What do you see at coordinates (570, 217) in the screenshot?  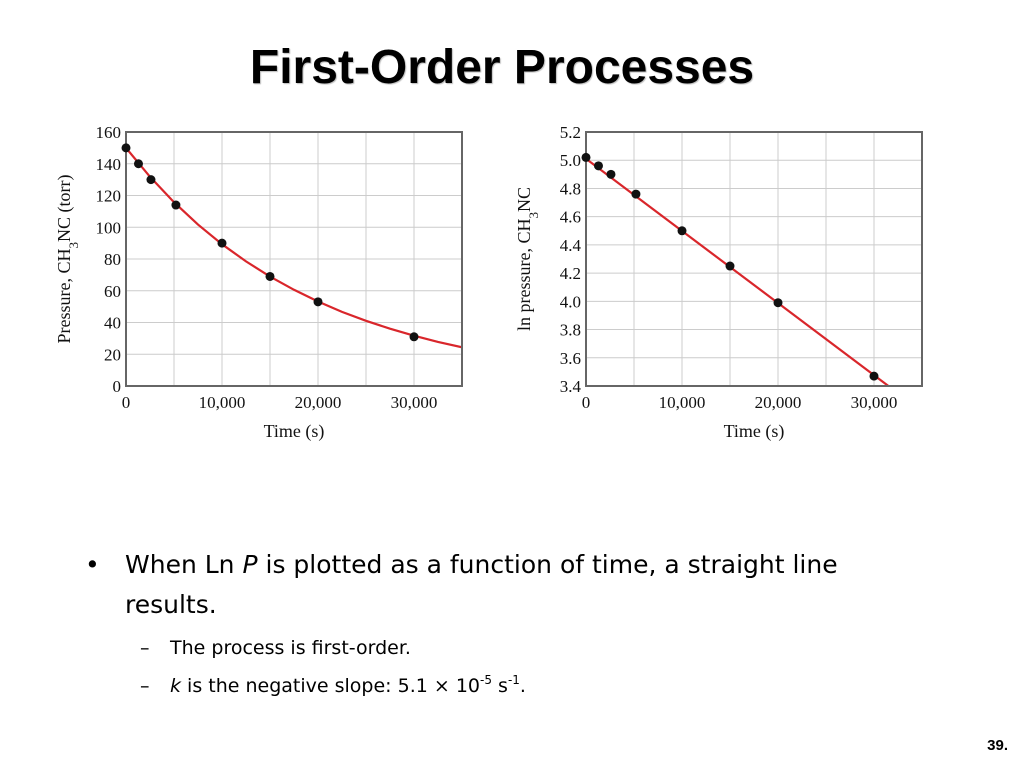 I see `y-tick-label: 4.6` at bounding box center [570, 217].